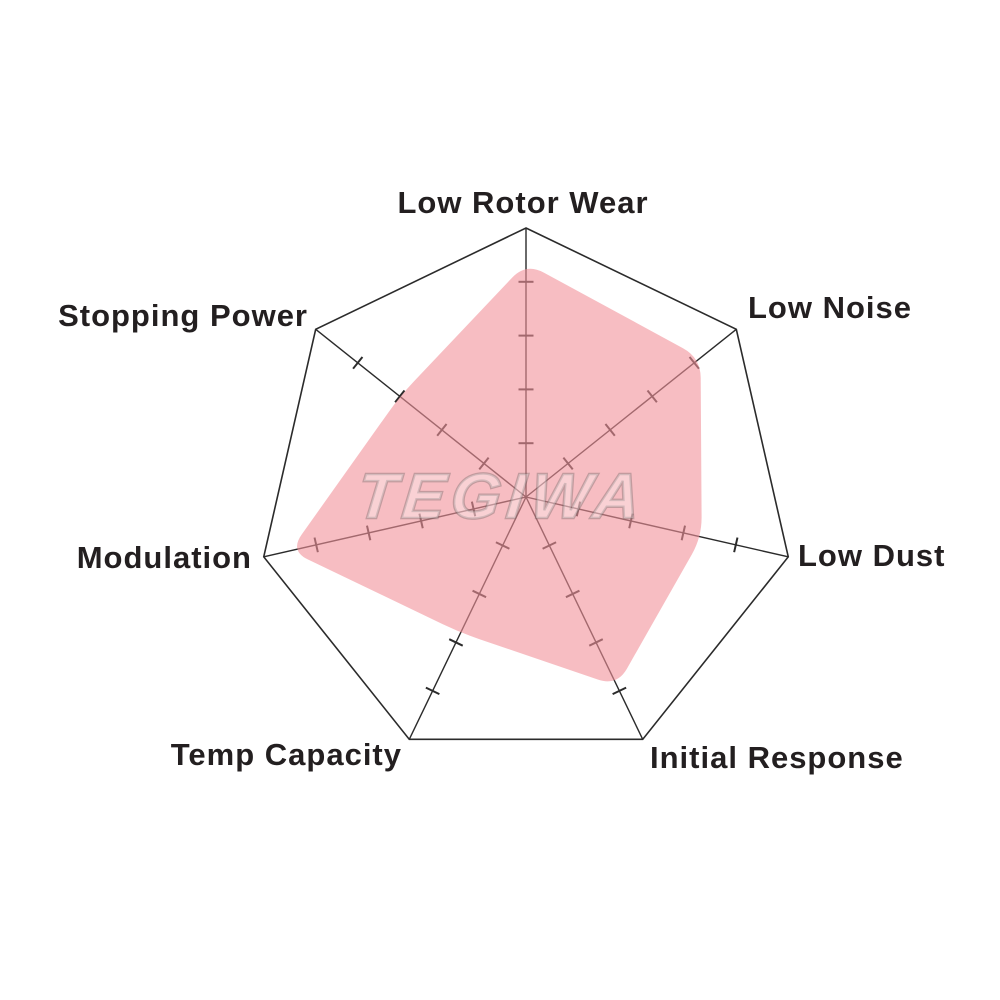  What do you see at coordinates (872, 555) in the screenshot?
I see `axis-label-low-dust: Low Dust` at bounding box center [872, 555].